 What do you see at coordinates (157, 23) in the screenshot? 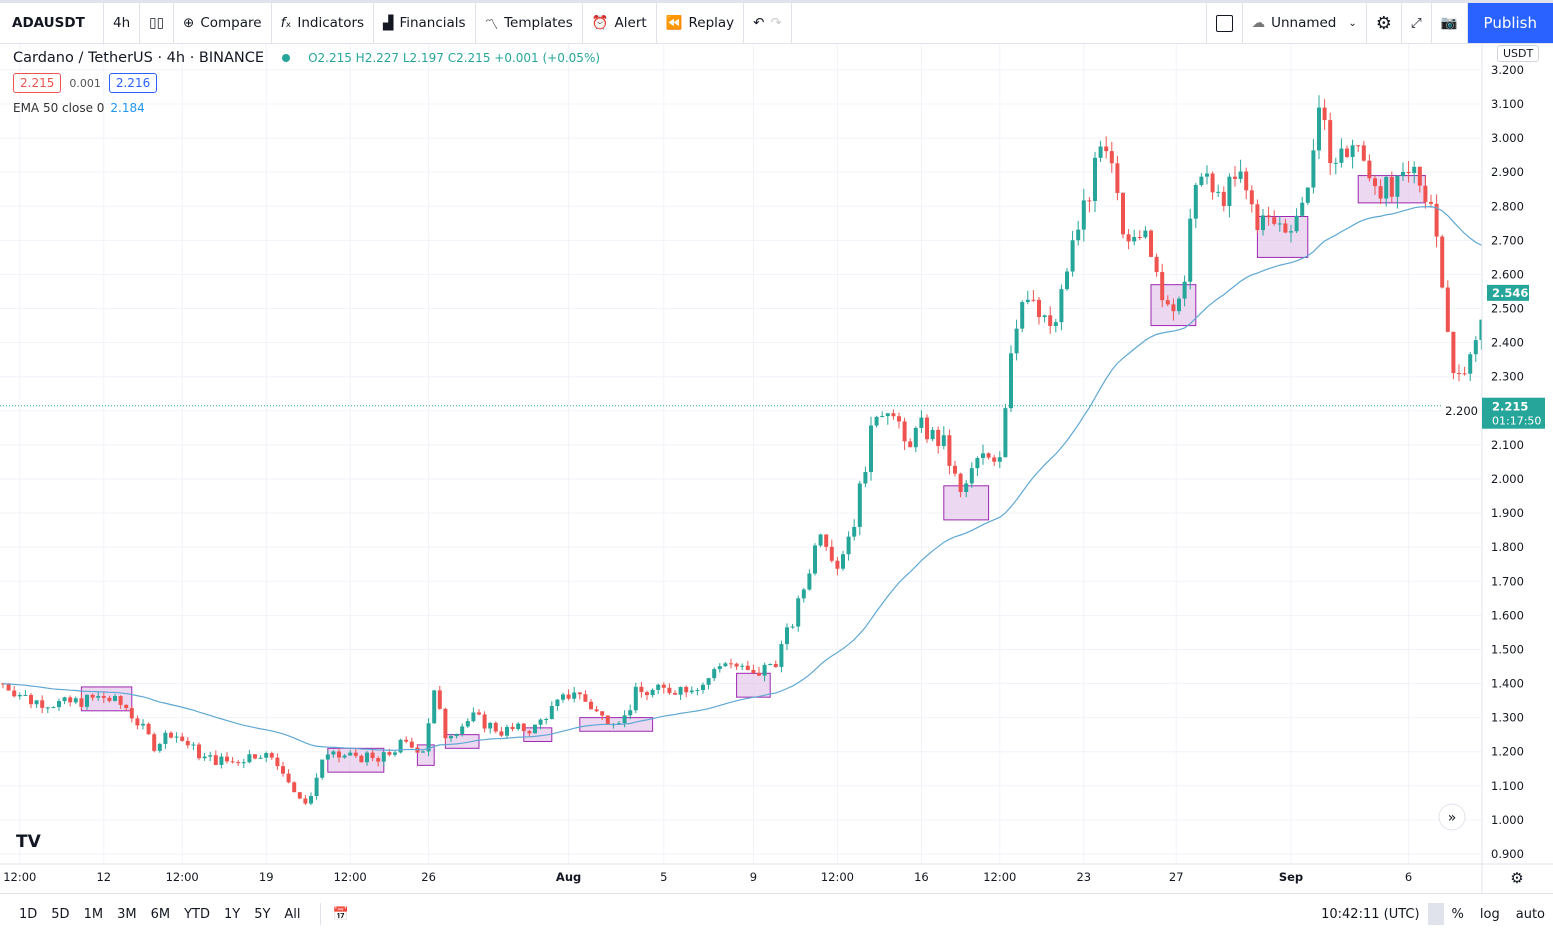
I see `chart-type-button: ▯▯` at bounding box center [157, 23].